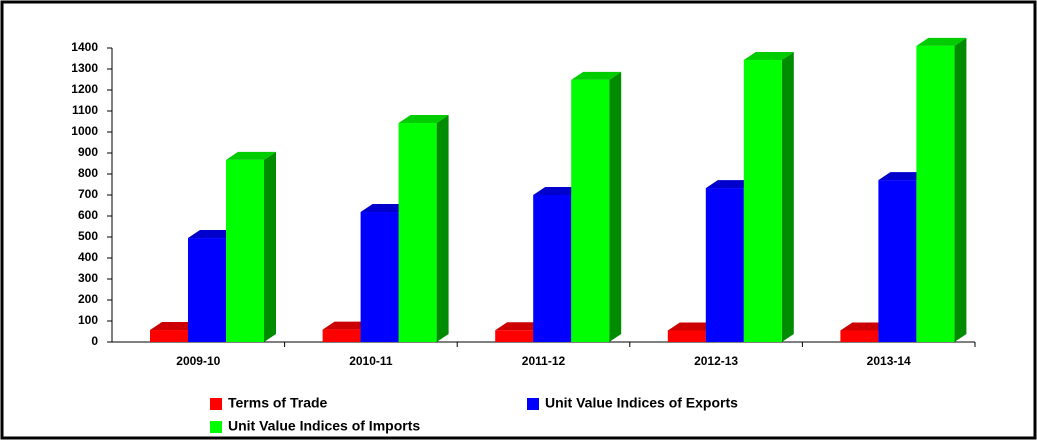 The height and width of the screenshot is (440, 1037). What do you see at coordinates (88, 173) in the screenshot?
I see `y-tick-label: 800` at bounding box center [88, 173].